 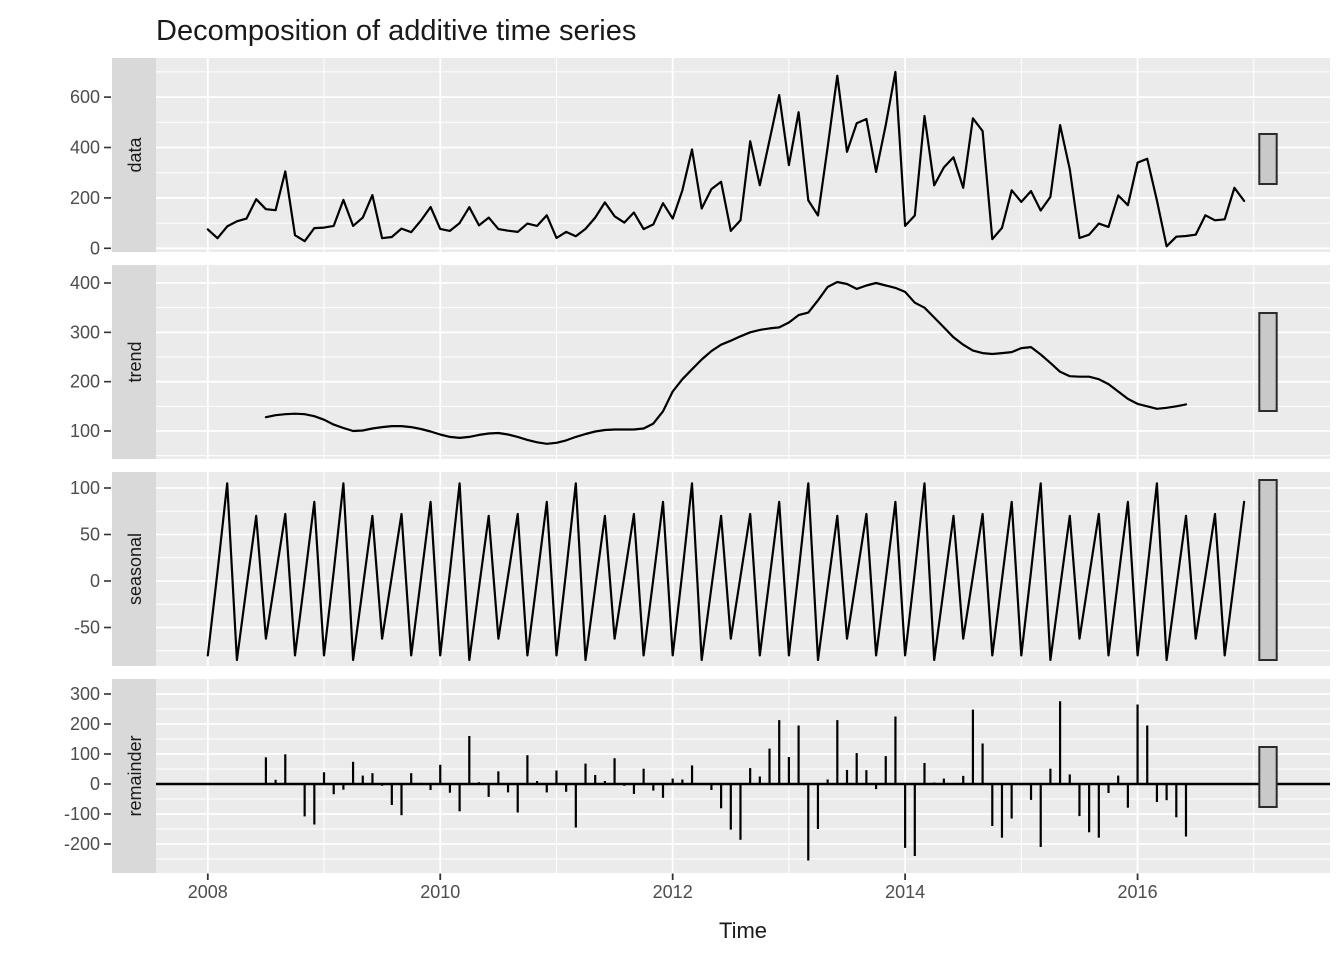 I want to click on data-series-line, so click(x=726, y=159).